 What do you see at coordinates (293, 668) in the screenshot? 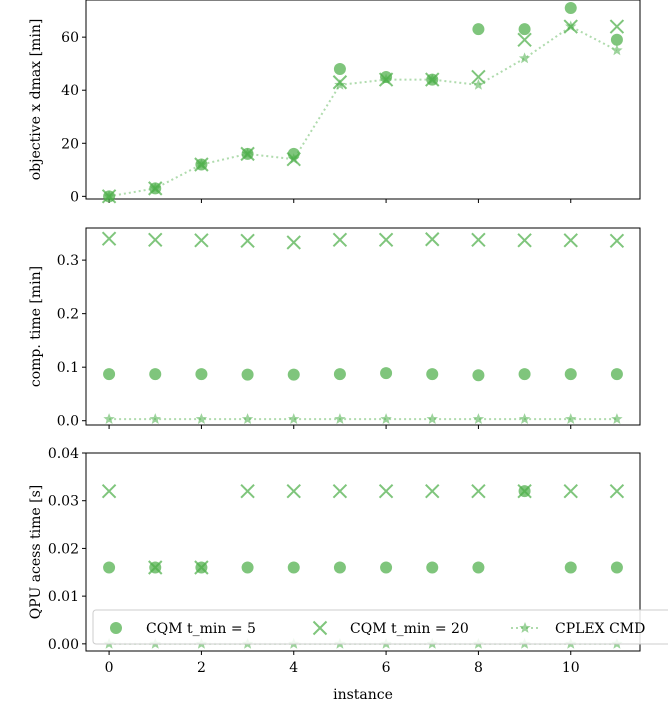
I see `x-tick-label: 4` at bounding box center [293, 668].